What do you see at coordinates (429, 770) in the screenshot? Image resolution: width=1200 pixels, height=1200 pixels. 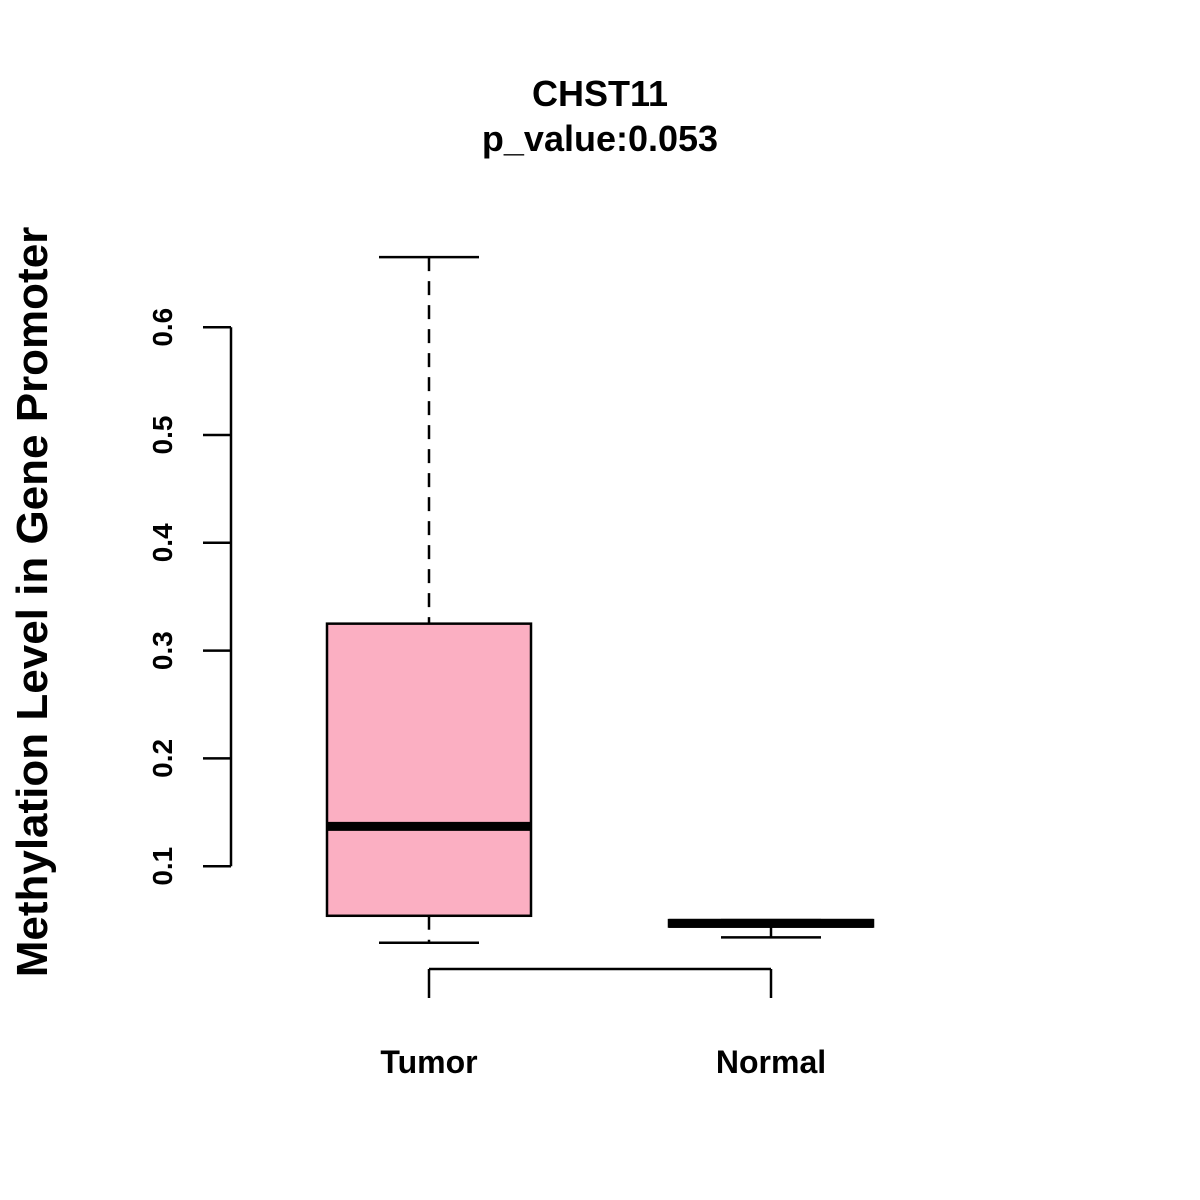 I see `iqr-box` at bounding box center [429, 770].